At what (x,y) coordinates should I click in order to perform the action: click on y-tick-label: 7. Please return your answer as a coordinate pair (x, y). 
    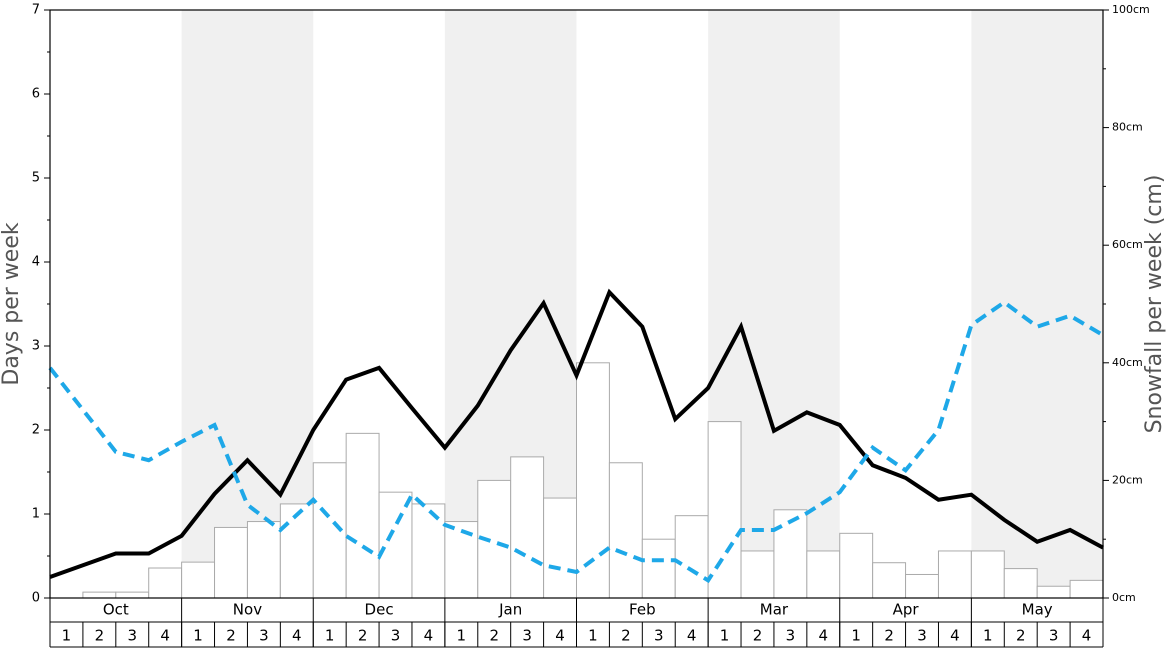
    Looking at the image, I should click on (36, 10).